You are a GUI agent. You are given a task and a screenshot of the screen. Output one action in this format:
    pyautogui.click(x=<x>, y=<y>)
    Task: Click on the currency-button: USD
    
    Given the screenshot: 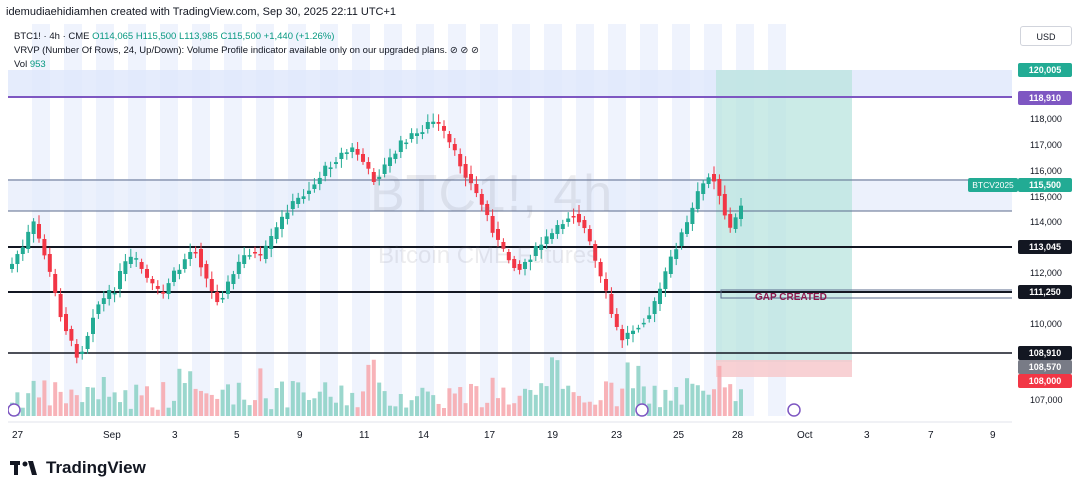 What is the action you would take?
    pyautogui.click(x=1046, y=36)
    